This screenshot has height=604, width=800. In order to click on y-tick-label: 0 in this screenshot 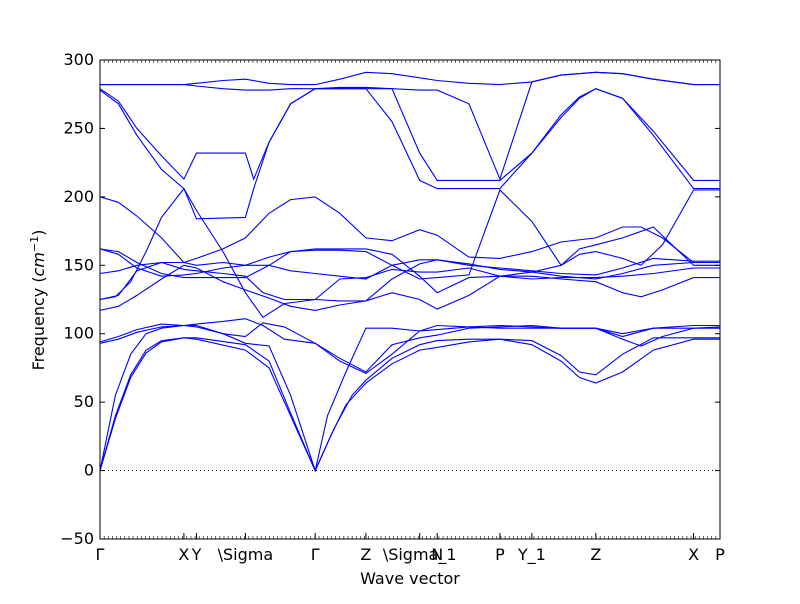, I will do `click(89, 470)`.